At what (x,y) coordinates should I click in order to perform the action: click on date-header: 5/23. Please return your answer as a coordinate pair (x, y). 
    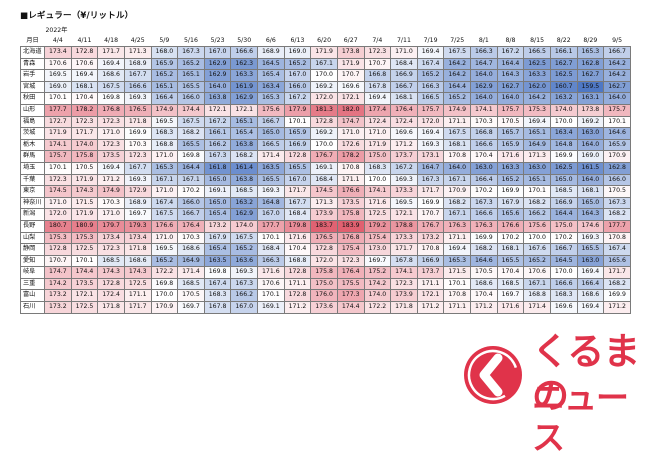
    Looking at the image, I should click on (217, 41).